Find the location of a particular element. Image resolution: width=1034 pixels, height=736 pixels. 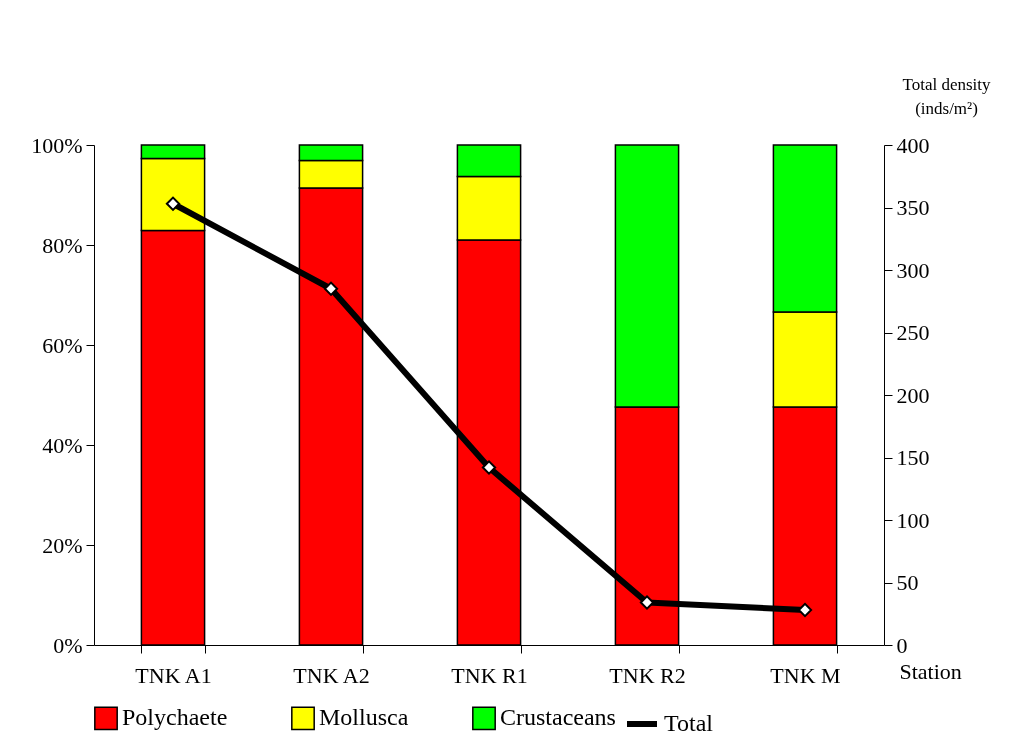

y2-tick-label: 200 is located at coordinates (913, 395).